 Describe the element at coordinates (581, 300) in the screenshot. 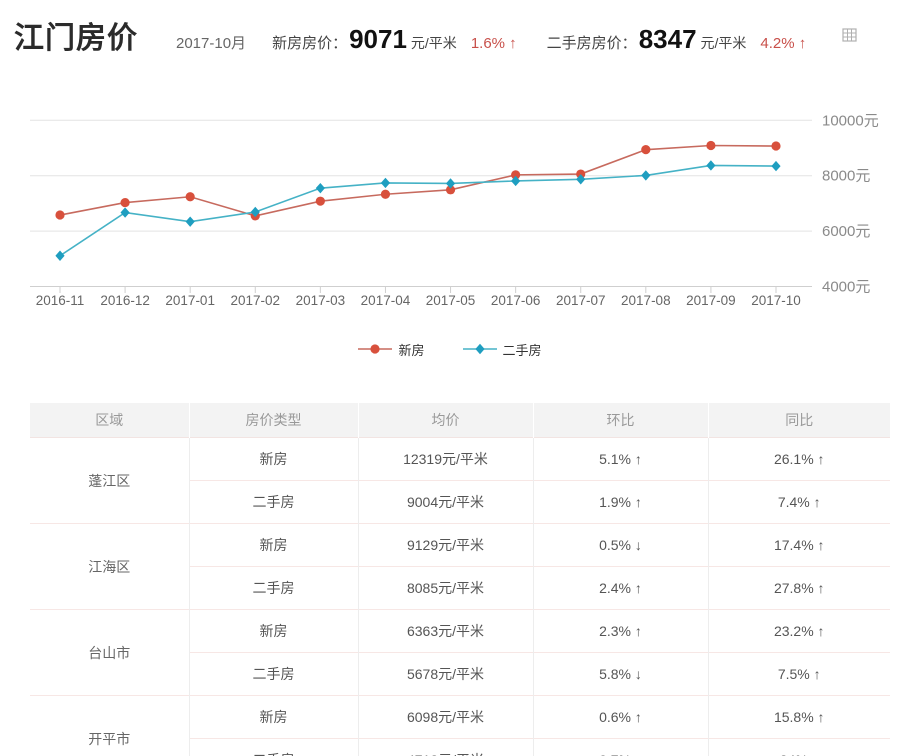

I see `x-axis-label: 2017-07` at that location.